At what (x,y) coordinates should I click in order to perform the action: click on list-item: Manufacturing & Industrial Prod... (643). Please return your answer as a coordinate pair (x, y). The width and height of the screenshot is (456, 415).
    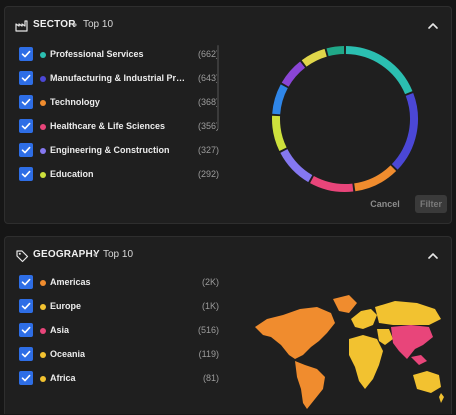
    Looking at the image, I should click on (119, 79).